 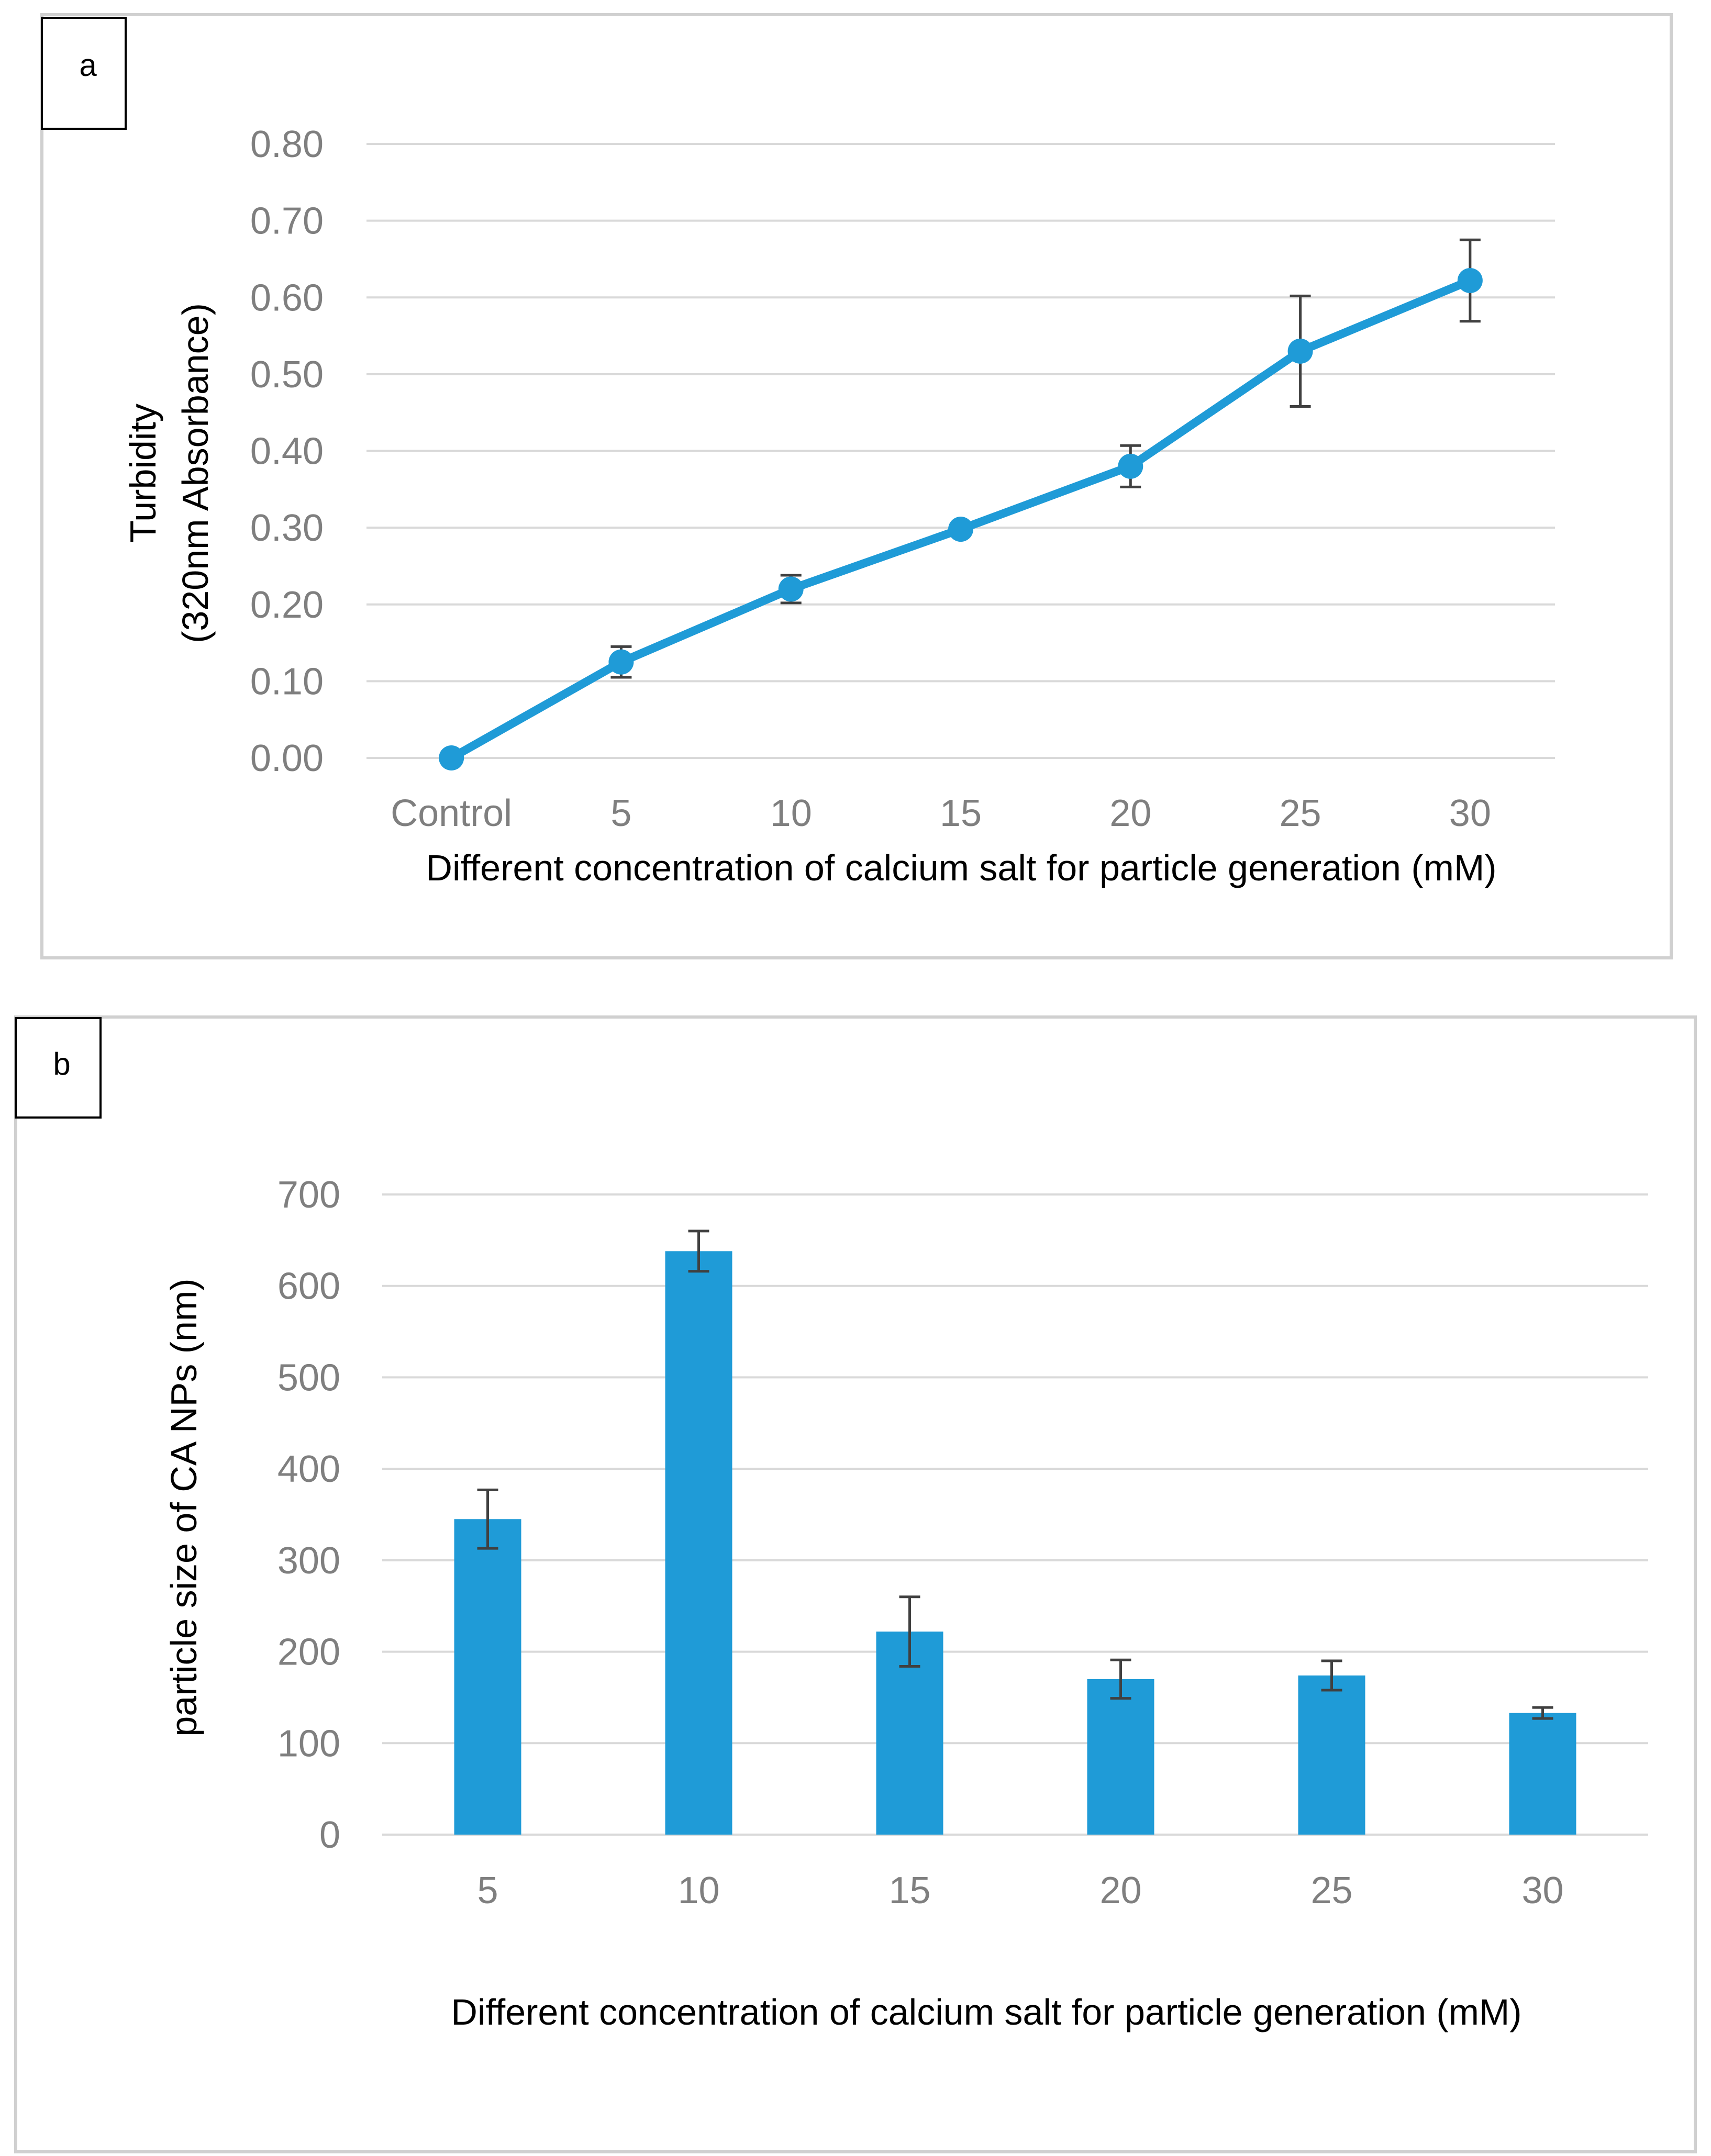 What do you see at coordinates (287, 298) in the screenshot?
I see `y-tick-label: 0.60` at bounding box center [287, 298].